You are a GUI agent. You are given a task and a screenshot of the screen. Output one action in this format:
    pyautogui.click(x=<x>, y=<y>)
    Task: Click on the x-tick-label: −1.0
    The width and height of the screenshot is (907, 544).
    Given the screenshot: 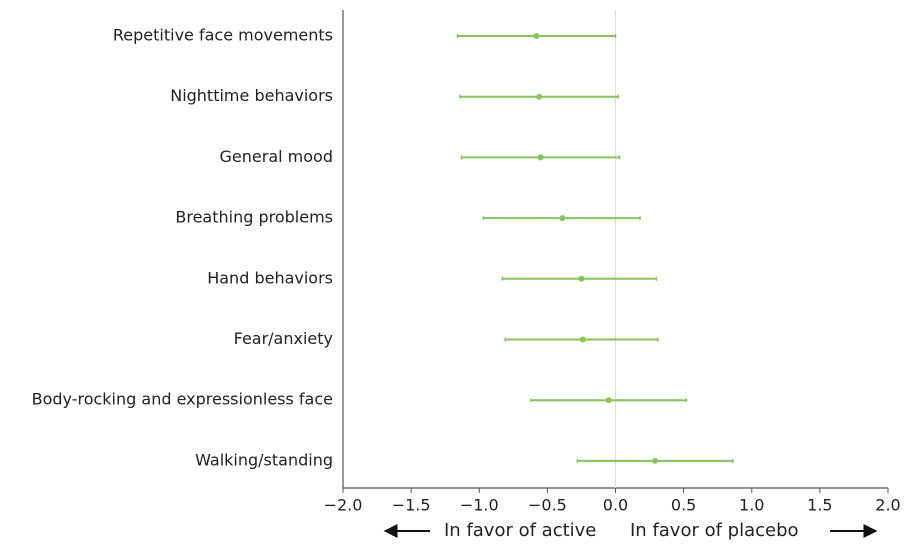 What is the action you would take?
    pyautogui.click(x=479, y=505)
    